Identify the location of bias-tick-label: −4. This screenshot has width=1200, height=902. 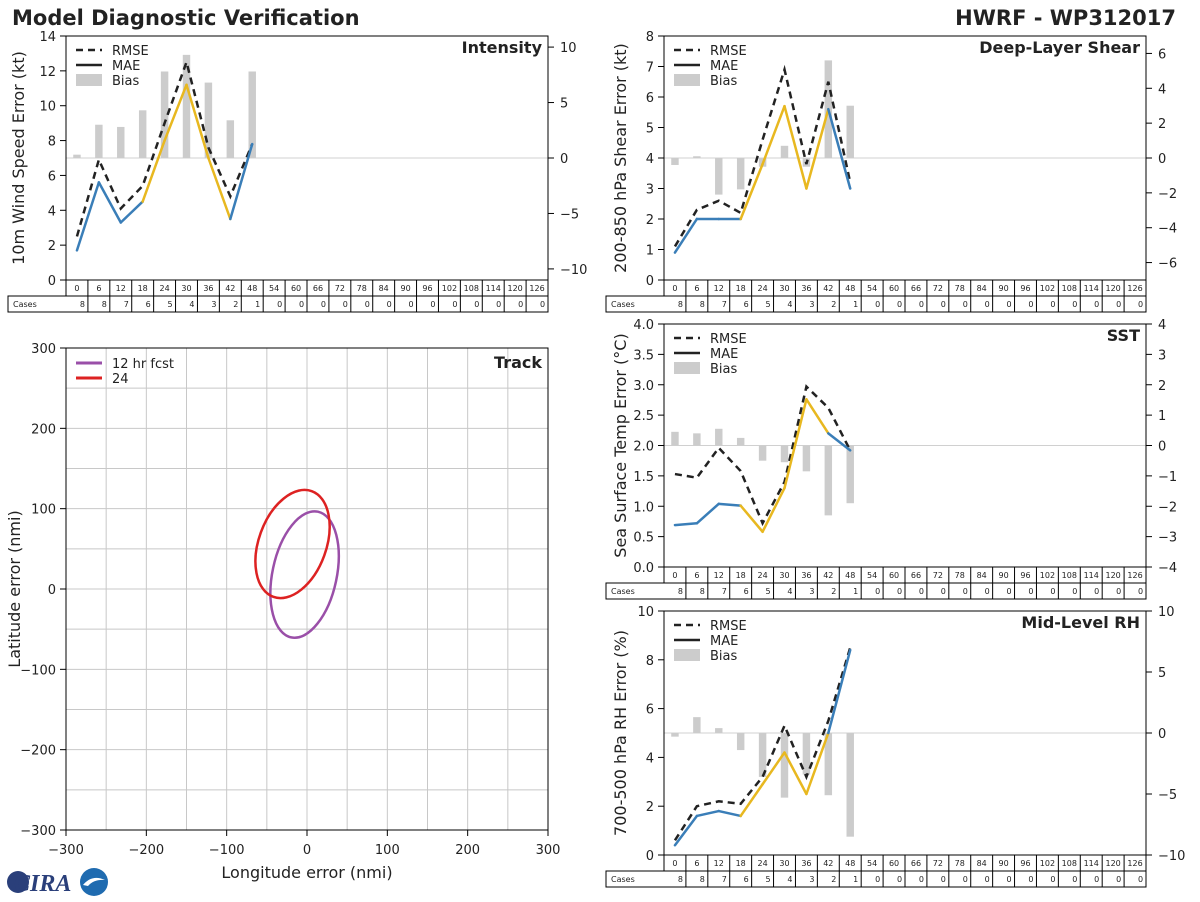
(1167, 568).